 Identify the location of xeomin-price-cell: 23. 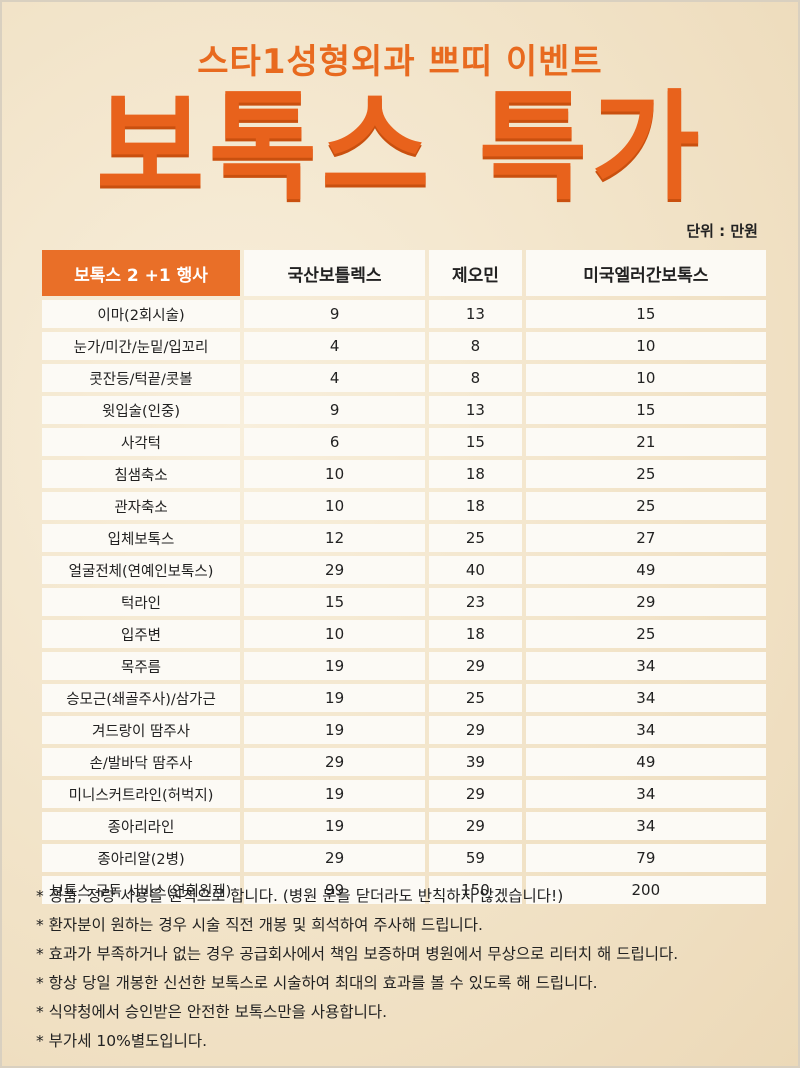
(475, 602).